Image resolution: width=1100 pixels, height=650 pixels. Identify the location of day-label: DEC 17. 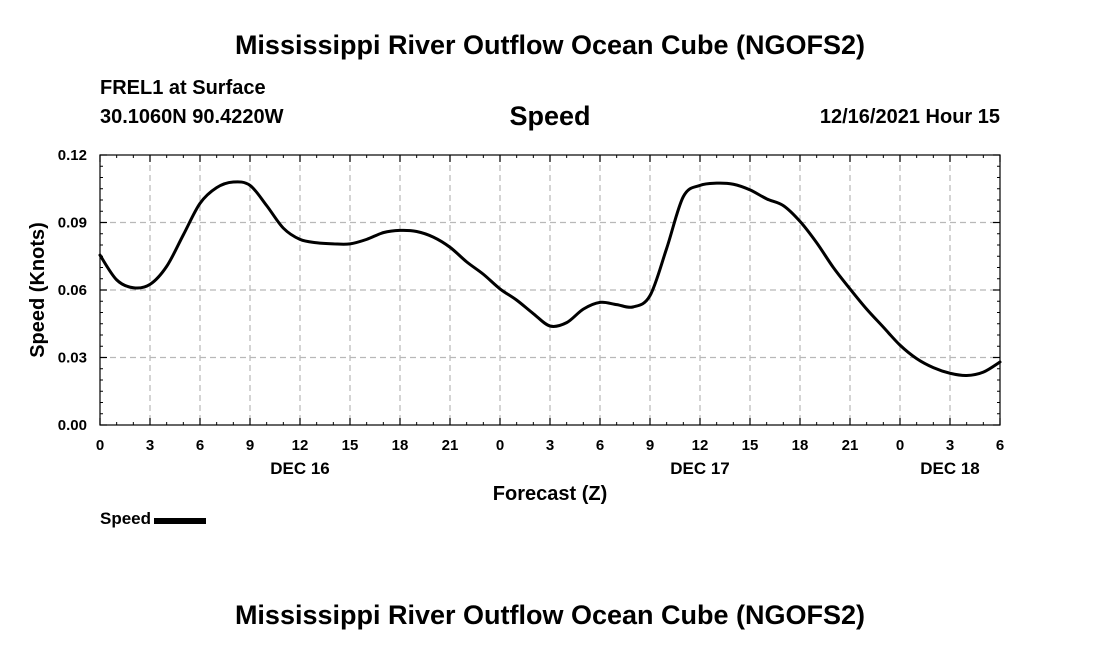
(700, 468).